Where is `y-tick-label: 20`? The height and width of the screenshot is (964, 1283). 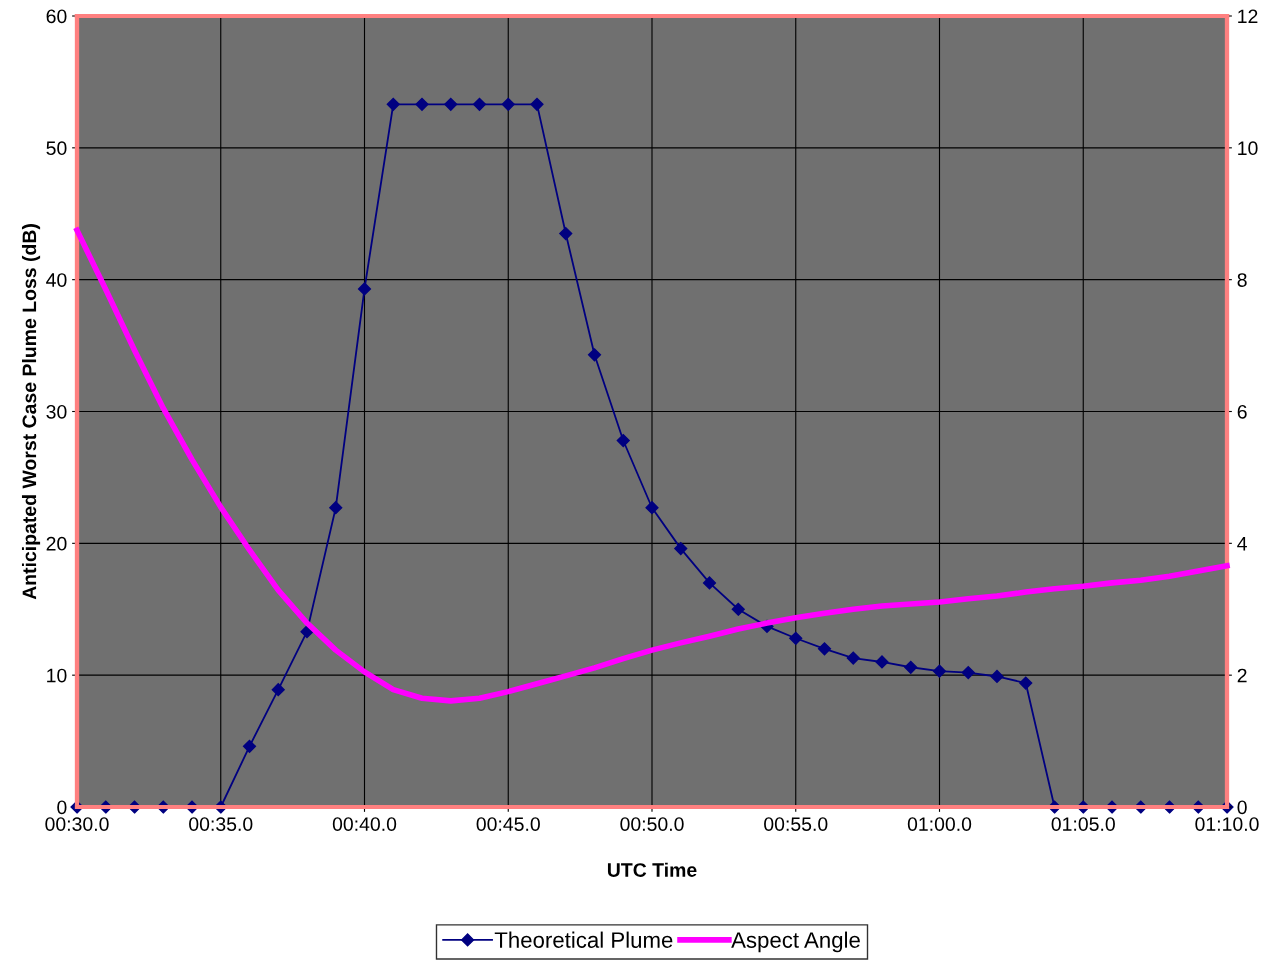
y-tick-label: 20 is located at coordinates (56, 543).